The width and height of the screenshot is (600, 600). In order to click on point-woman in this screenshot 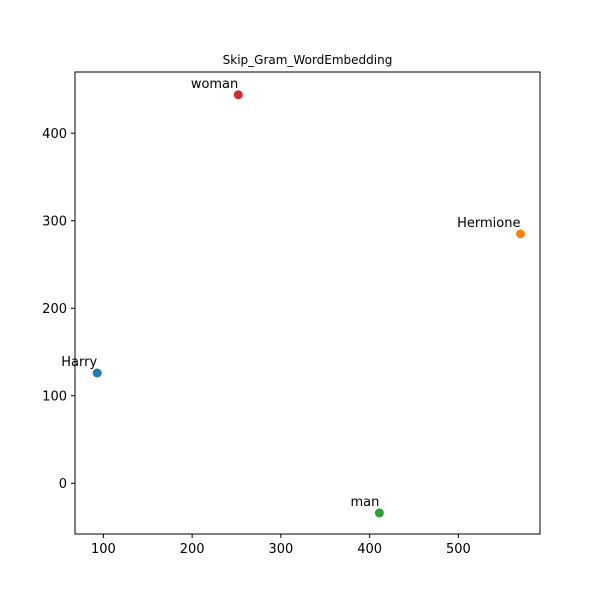, I will do `click(238, 95)`.